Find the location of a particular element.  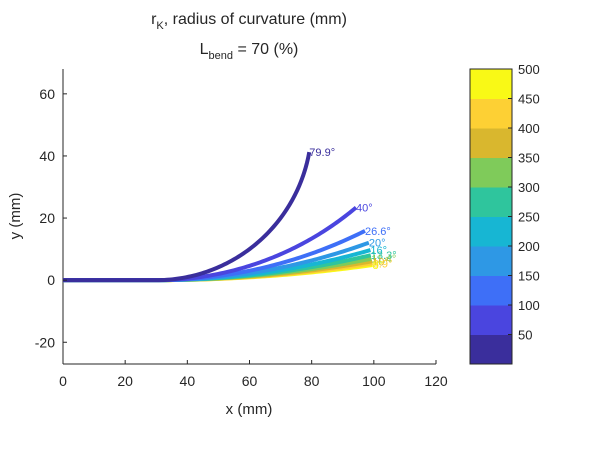

x-tick-label-4: 80 is located at coordinates (312, 381).